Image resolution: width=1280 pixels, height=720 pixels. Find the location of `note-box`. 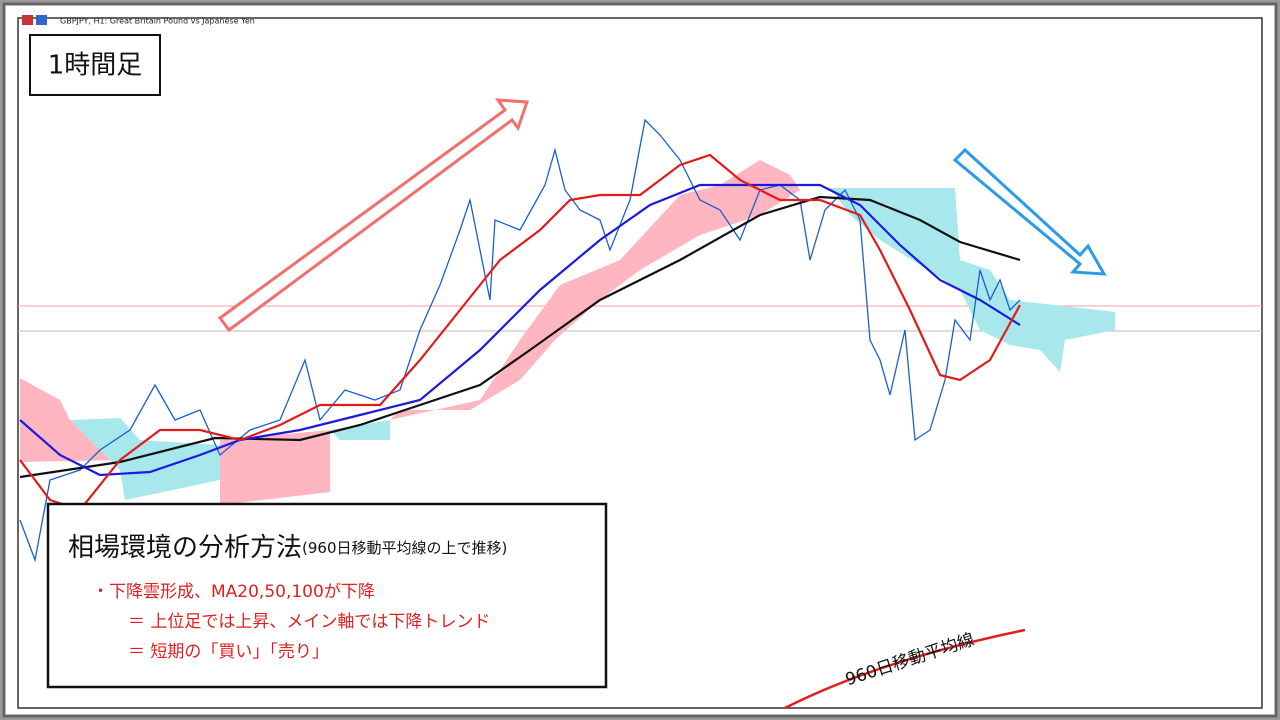

note-box is located at coordinates (327, 595).